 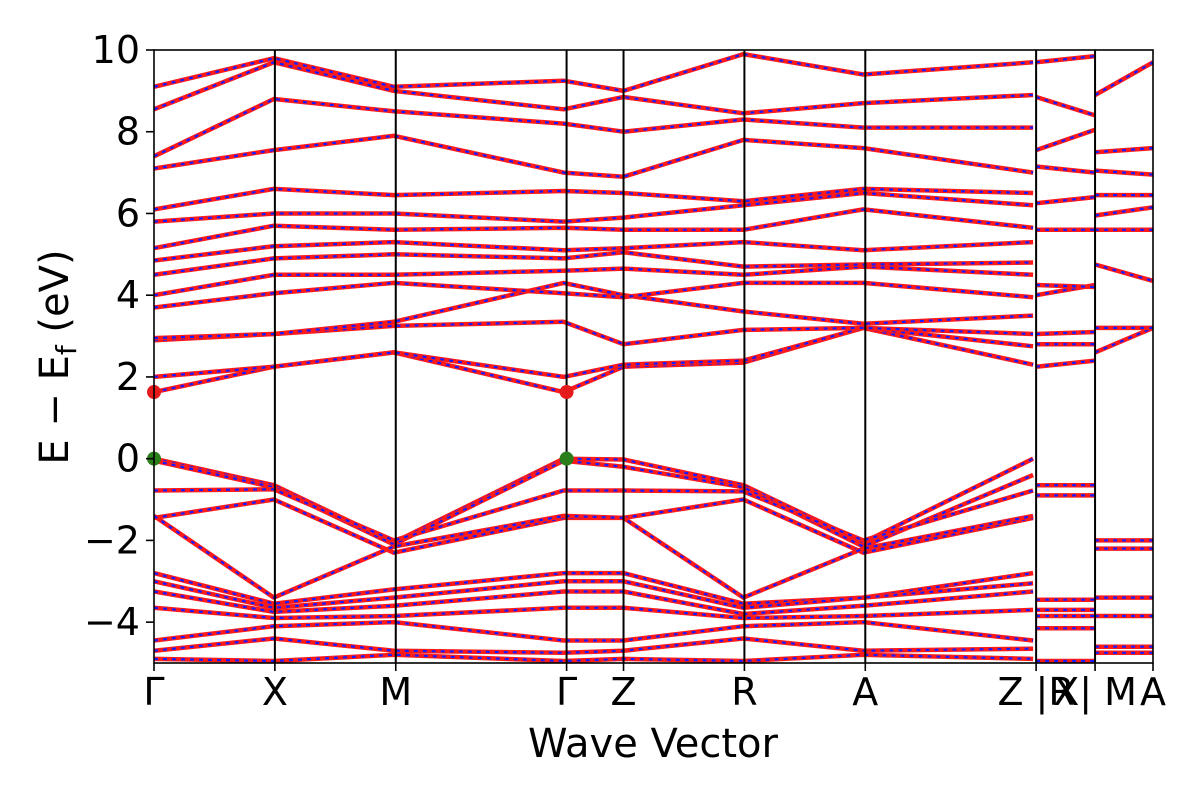 What do you see at coordinates (66, 349) in the screenshot?
I see `y-axis-label-subscript: f` at bounding box center [66, 349].